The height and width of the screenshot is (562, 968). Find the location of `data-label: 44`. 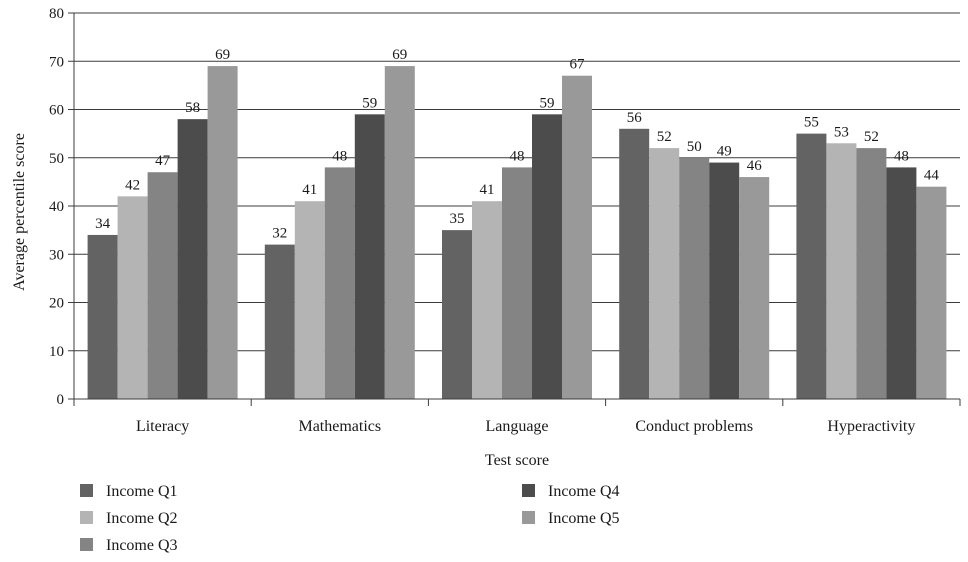

data-label: 44 is located at coordinates (932, 176).